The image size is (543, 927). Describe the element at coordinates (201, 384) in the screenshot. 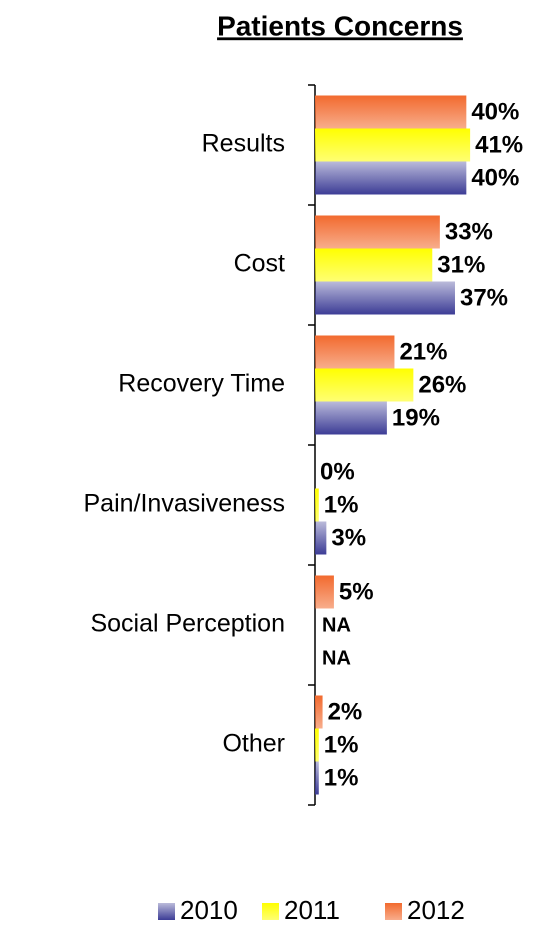

I see `category-label: Recovery Time` at that location.